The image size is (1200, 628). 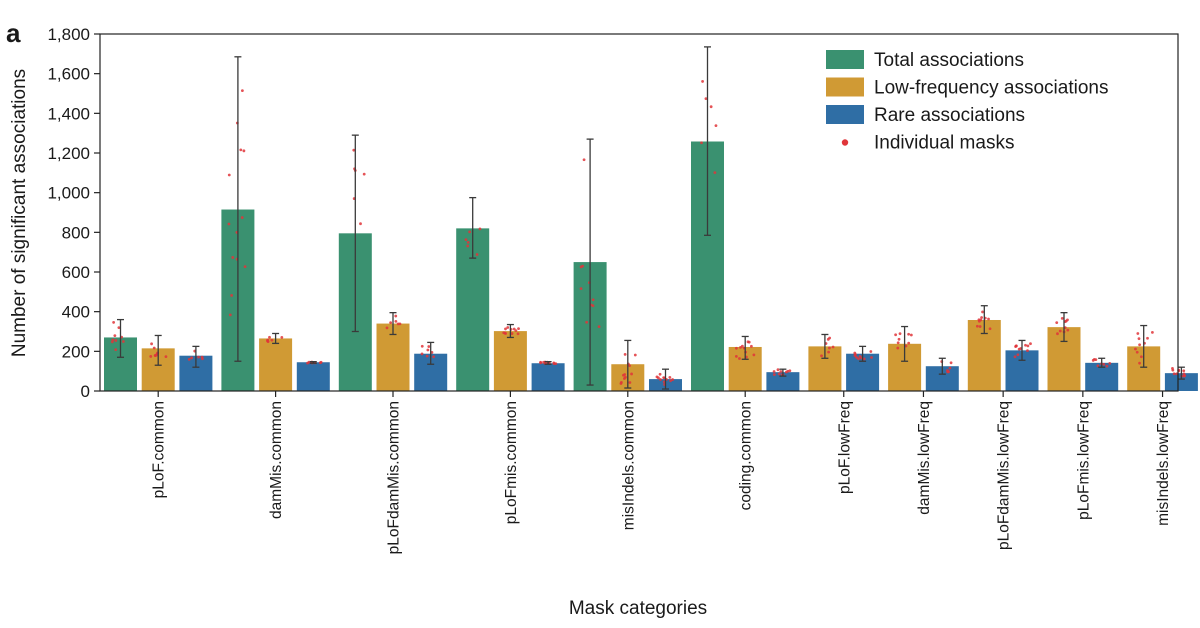 What do you see at coordinates (949, 60) in the screenshot?
I see `legend-label: Total associations` at bounding box center [949, 60].